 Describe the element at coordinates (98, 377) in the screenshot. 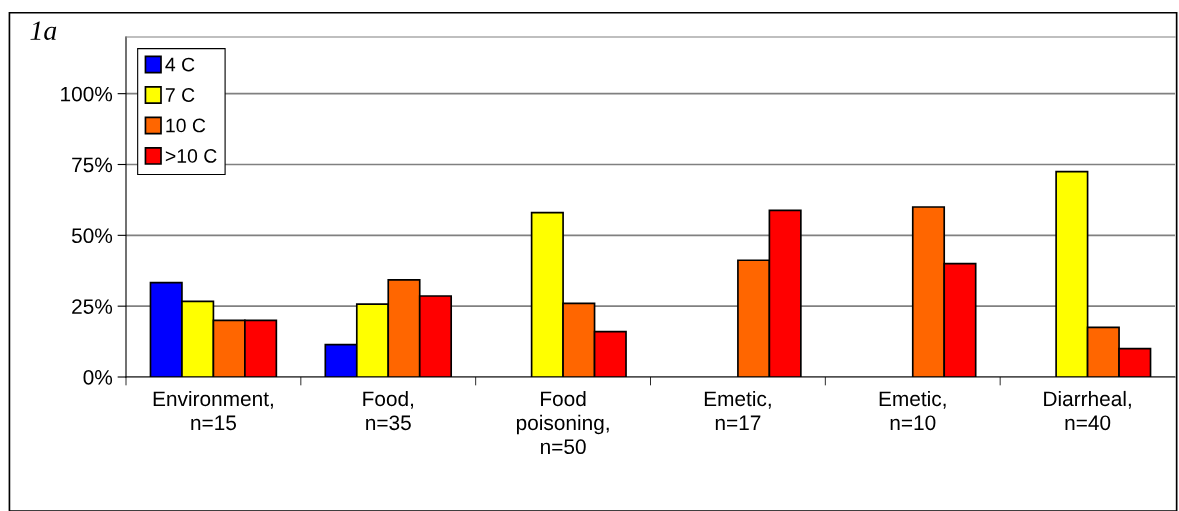

I see `y-tick-label: 0%` at that location.